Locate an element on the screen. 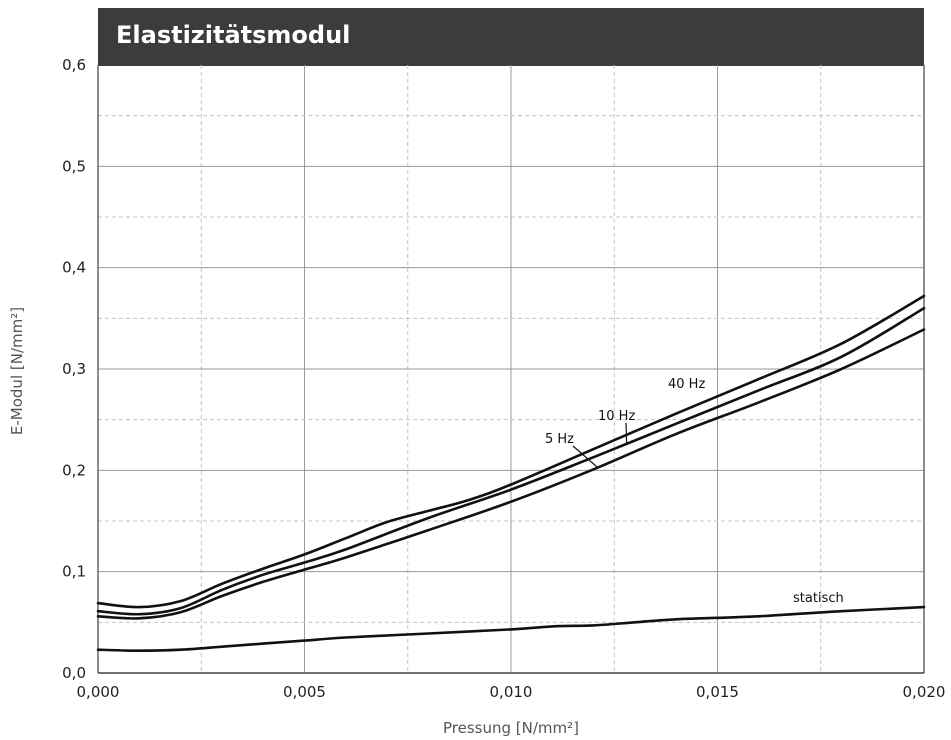 Image resolution: width=951 pixels, height=740 pixels. series-line-statisch is located at coordinates (511, 628).